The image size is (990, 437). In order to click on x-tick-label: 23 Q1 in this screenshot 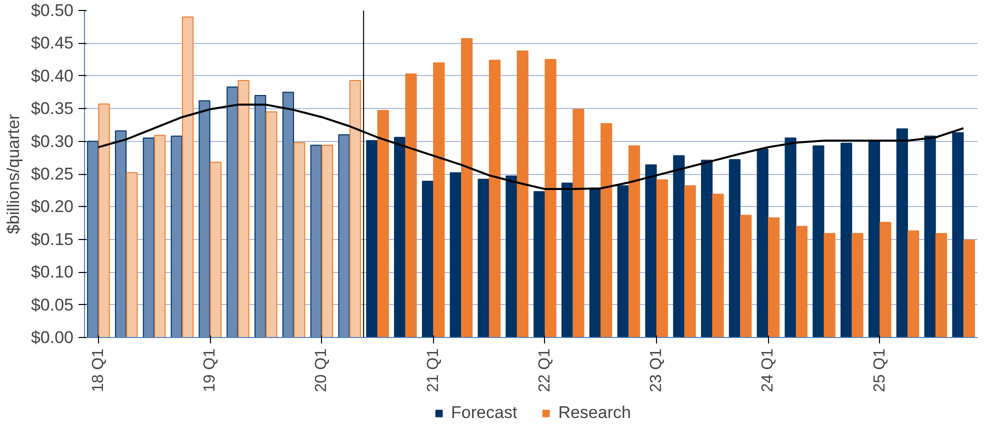, I will do `click(657, 370)`.